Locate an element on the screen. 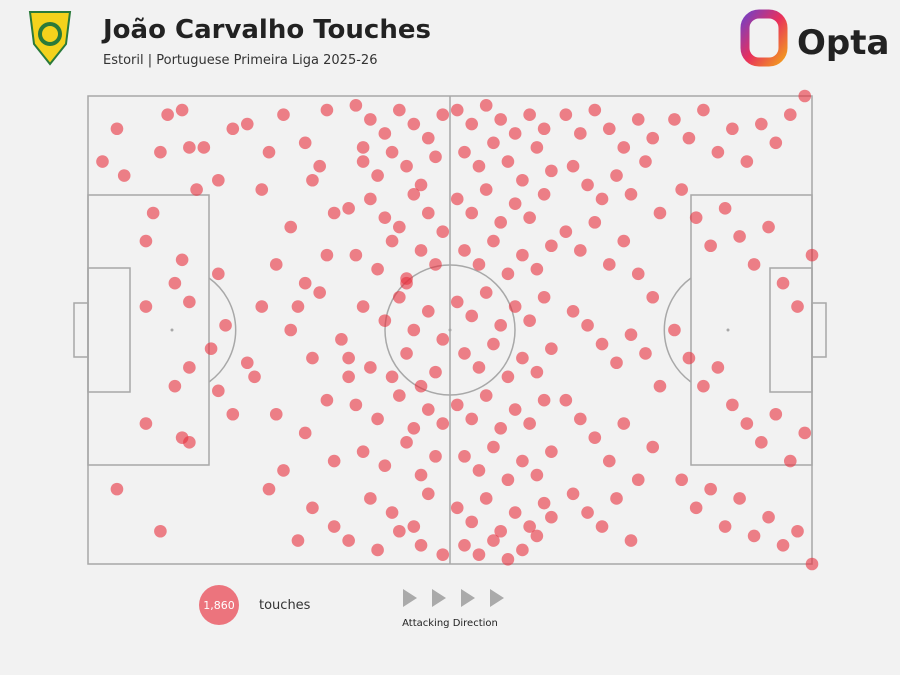 The width and height of the screenshot is (900, 675). touch-count: 1,860 is located at coordinates (219, 605).